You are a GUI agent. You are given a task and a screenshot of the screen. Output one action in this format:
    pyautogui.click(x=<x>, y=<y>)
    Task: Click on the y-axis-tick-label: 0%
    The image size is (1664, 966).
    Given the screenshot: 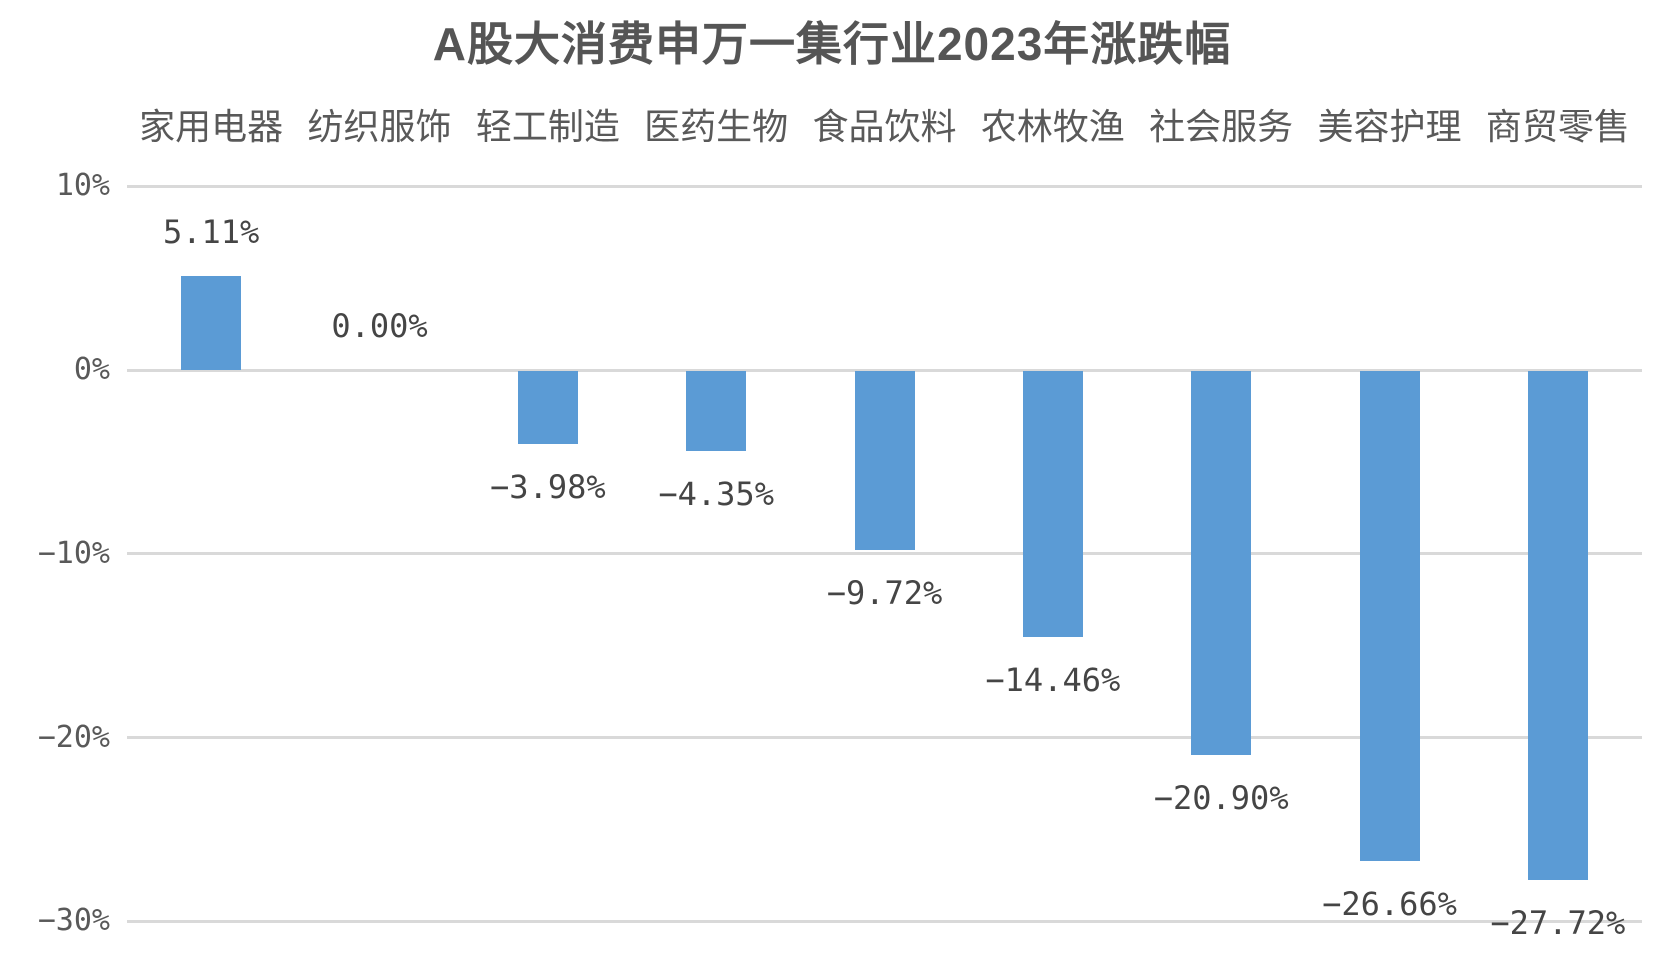 What is the action you would take?
    pyautogui.click(x=91, y=369)
    